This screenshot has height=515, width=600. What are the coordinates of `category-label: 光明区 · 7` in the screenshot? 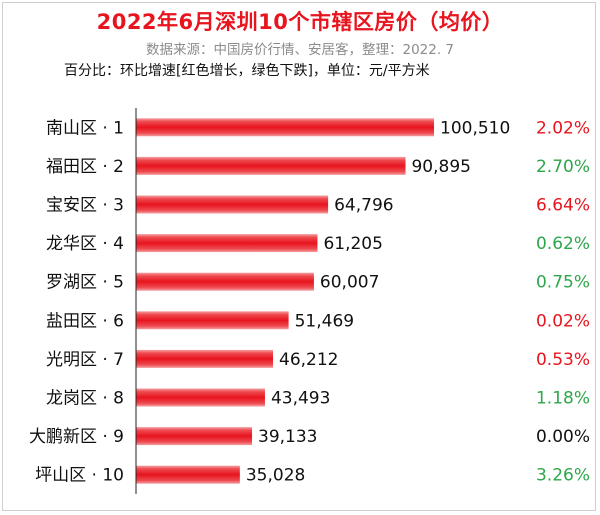 It's located at (85, 360).